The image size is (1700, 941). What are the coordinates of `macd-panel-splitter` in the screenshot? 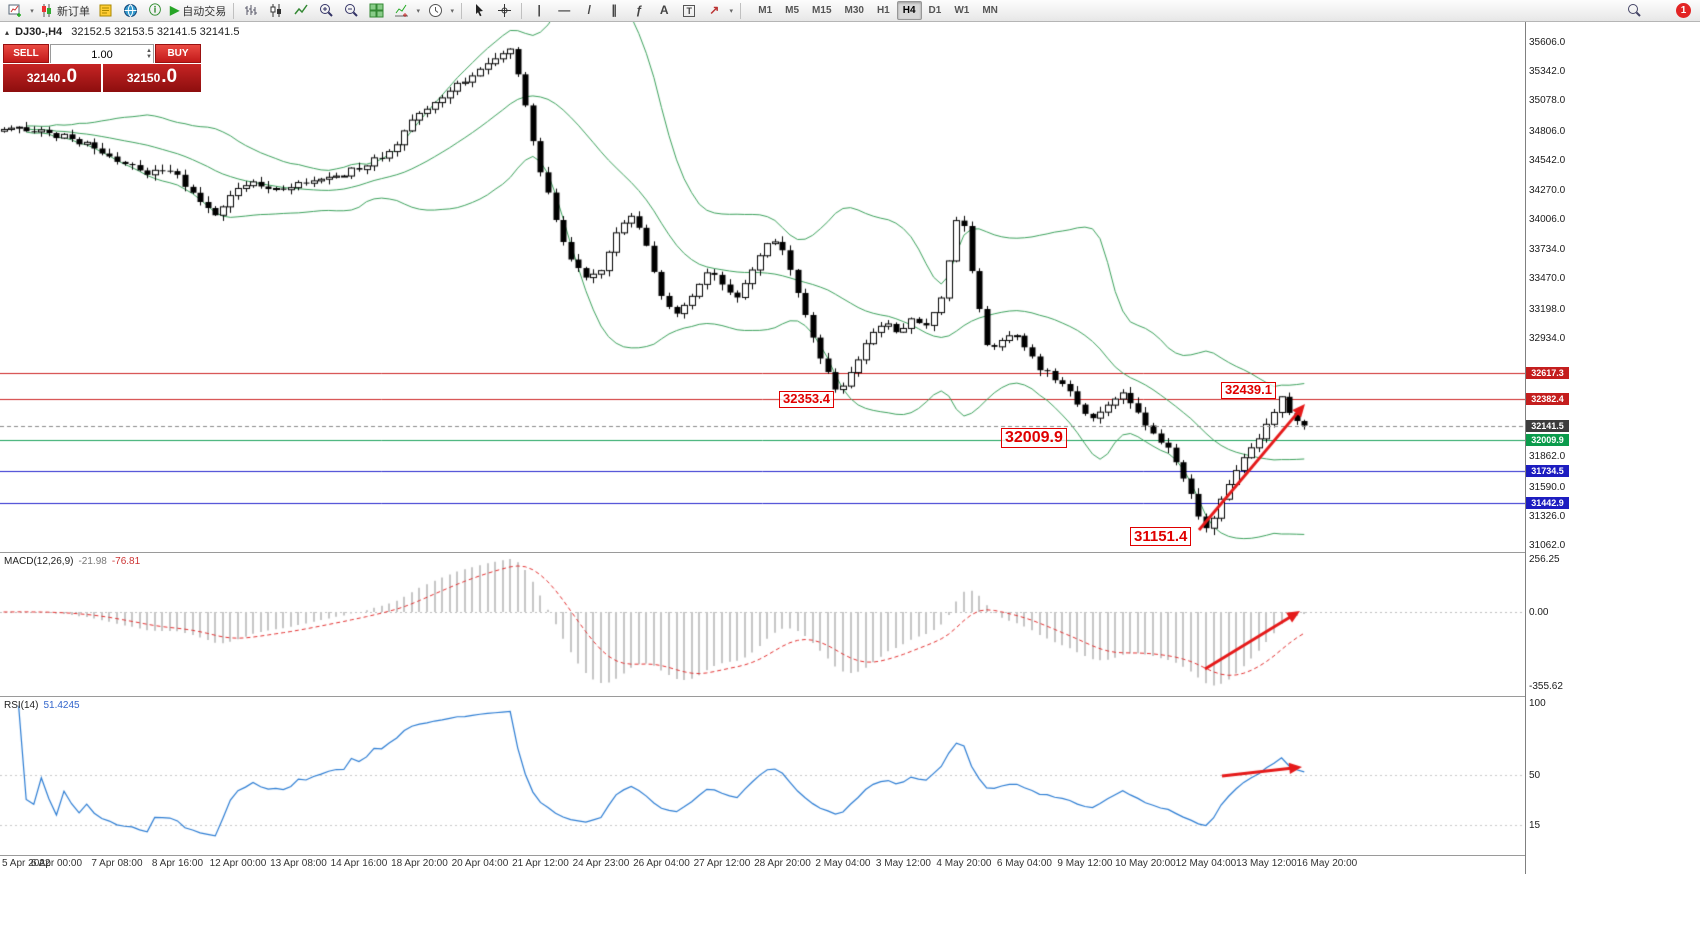 It's located at (784, 552).